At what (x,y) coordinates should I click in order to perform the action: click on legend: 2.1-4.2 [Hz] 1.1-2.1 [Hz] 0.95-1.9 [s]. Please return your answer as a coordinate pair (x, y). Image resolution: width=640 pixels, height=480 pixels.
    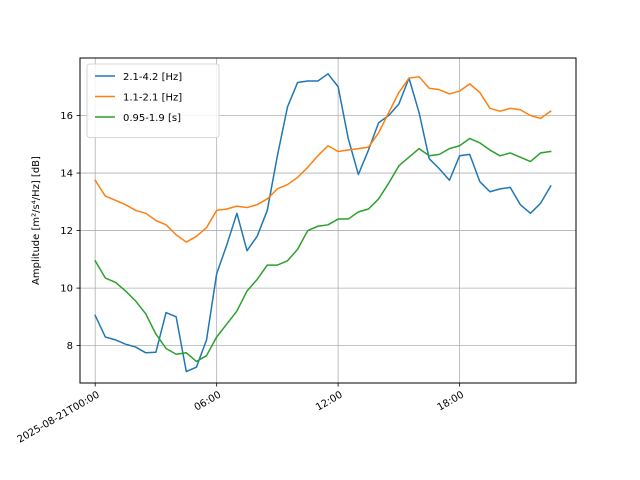
    Looking at the image, I should click on (153, 100).